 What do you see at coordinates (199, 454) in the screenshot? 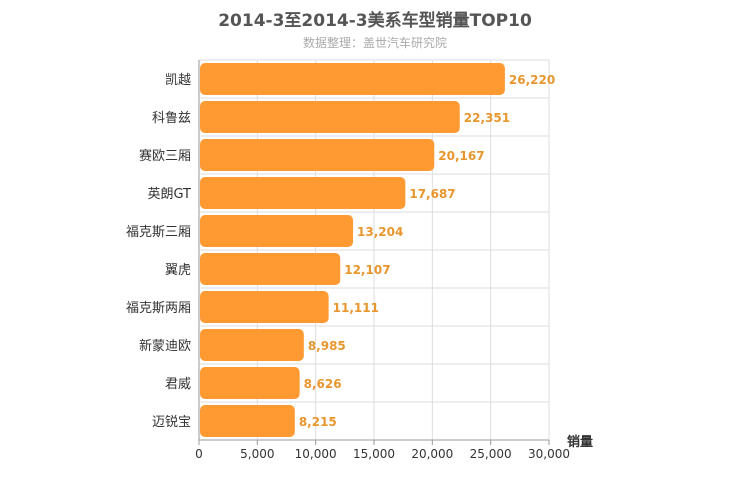
I see `x-tick-label: 0` at bounding box center [199, 454].